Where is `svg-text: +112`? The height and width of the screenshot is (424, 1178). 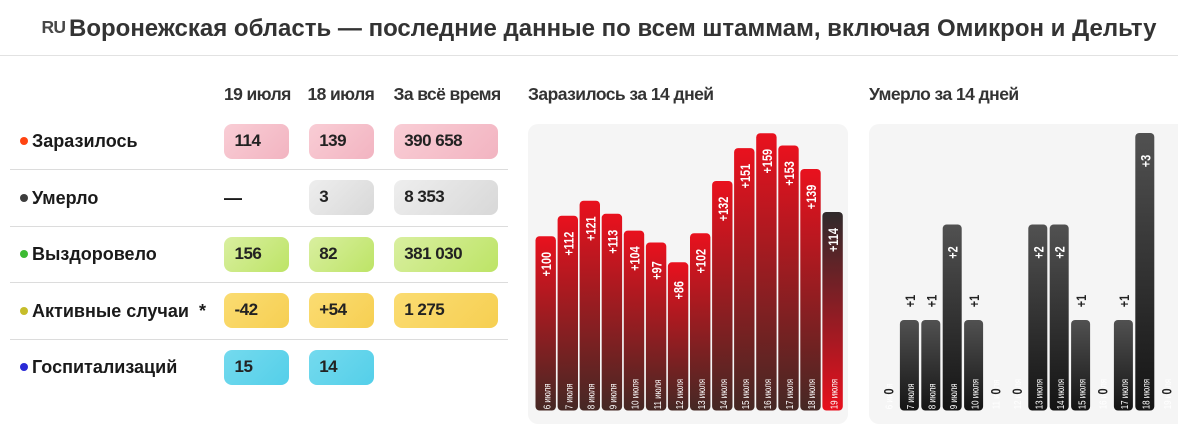 svg-text: +112 is located at coordinates (569, 244).